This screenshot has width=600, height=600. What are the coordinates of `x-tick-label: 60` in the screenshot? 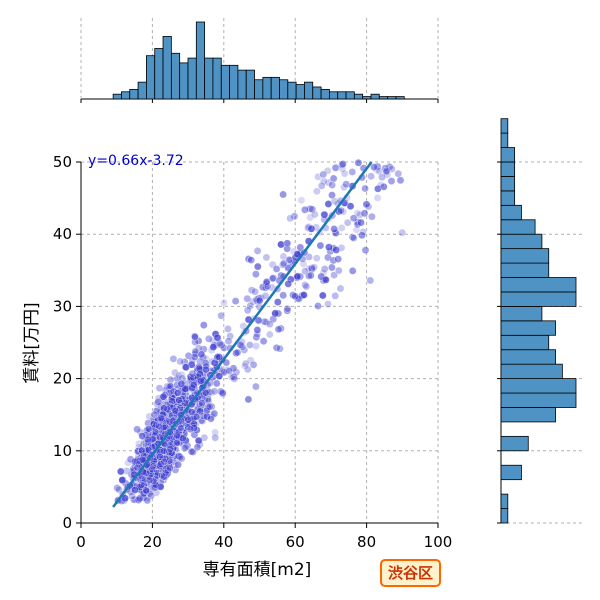 It's located at (295, 542).